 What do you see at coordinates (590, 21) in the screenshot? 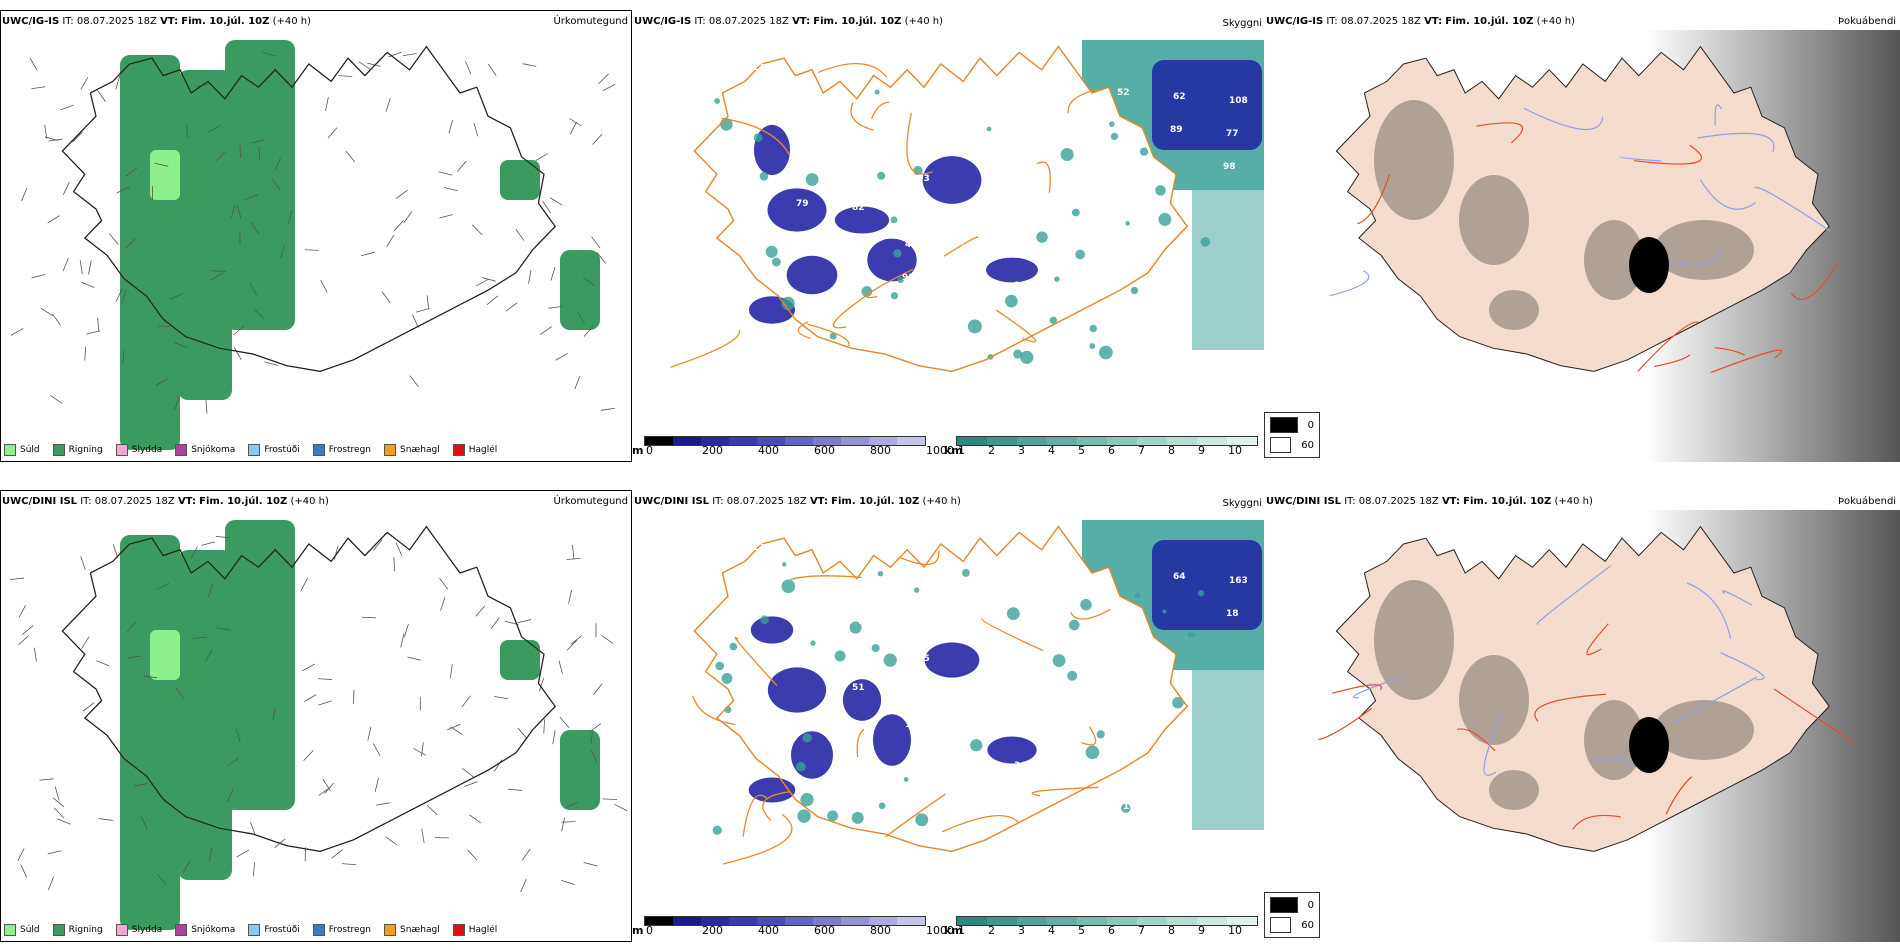
I see `panel-label: Úrkomutegund` at bounding box center [590, 21].